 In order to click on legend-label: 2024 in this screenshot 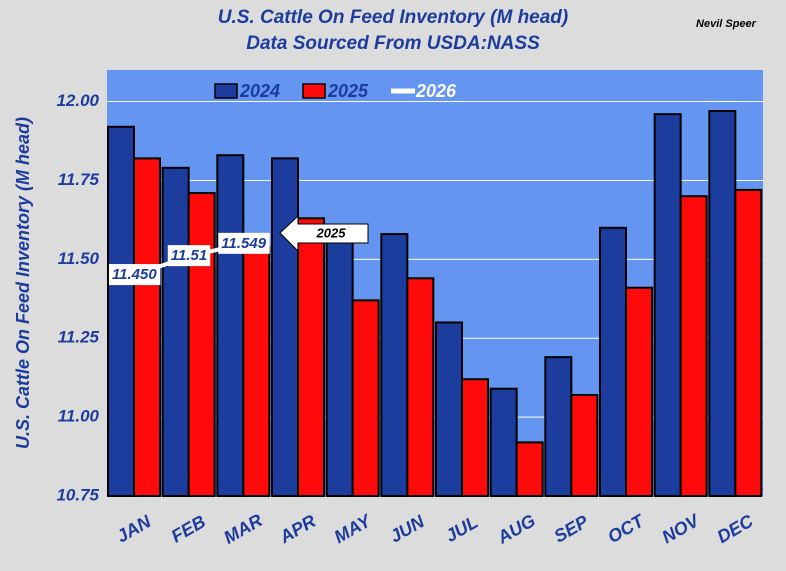, I will do `click(259, 91)`.